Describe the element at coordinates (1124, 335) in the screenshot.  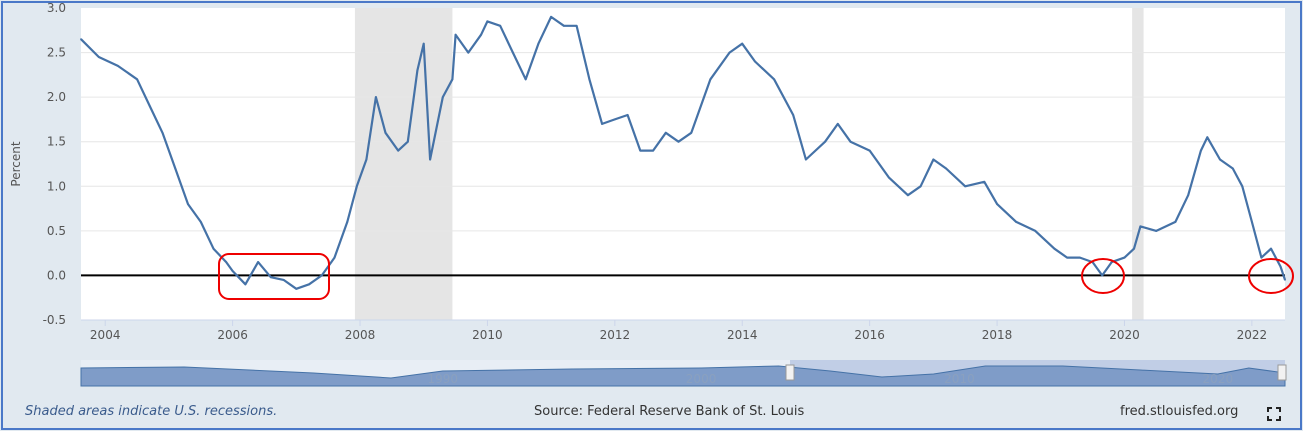
I see `x-tick-label: 2020` at that location.